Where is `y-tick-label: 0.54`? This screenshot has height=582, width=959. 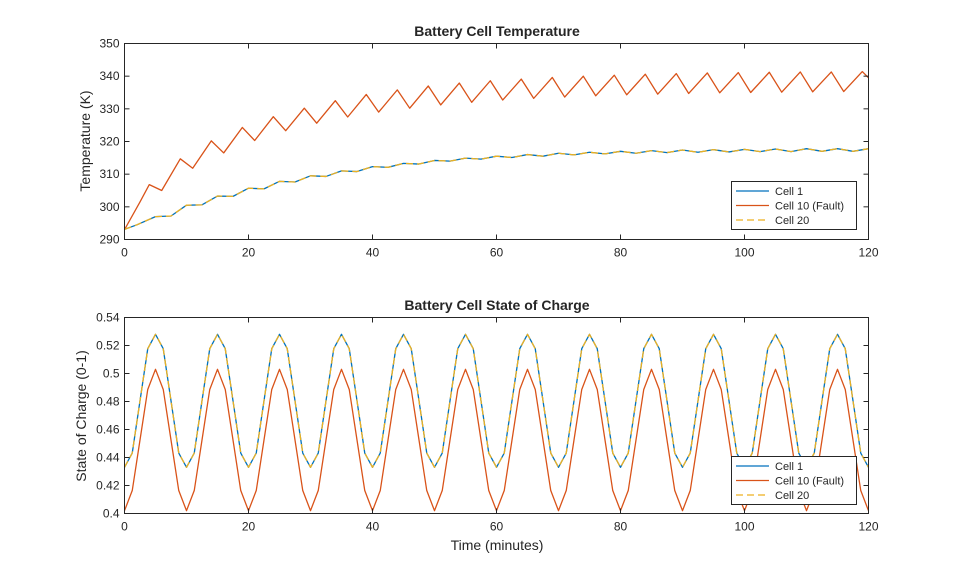
y-tick-label: 0.54 is located at coordinates (108, 318).